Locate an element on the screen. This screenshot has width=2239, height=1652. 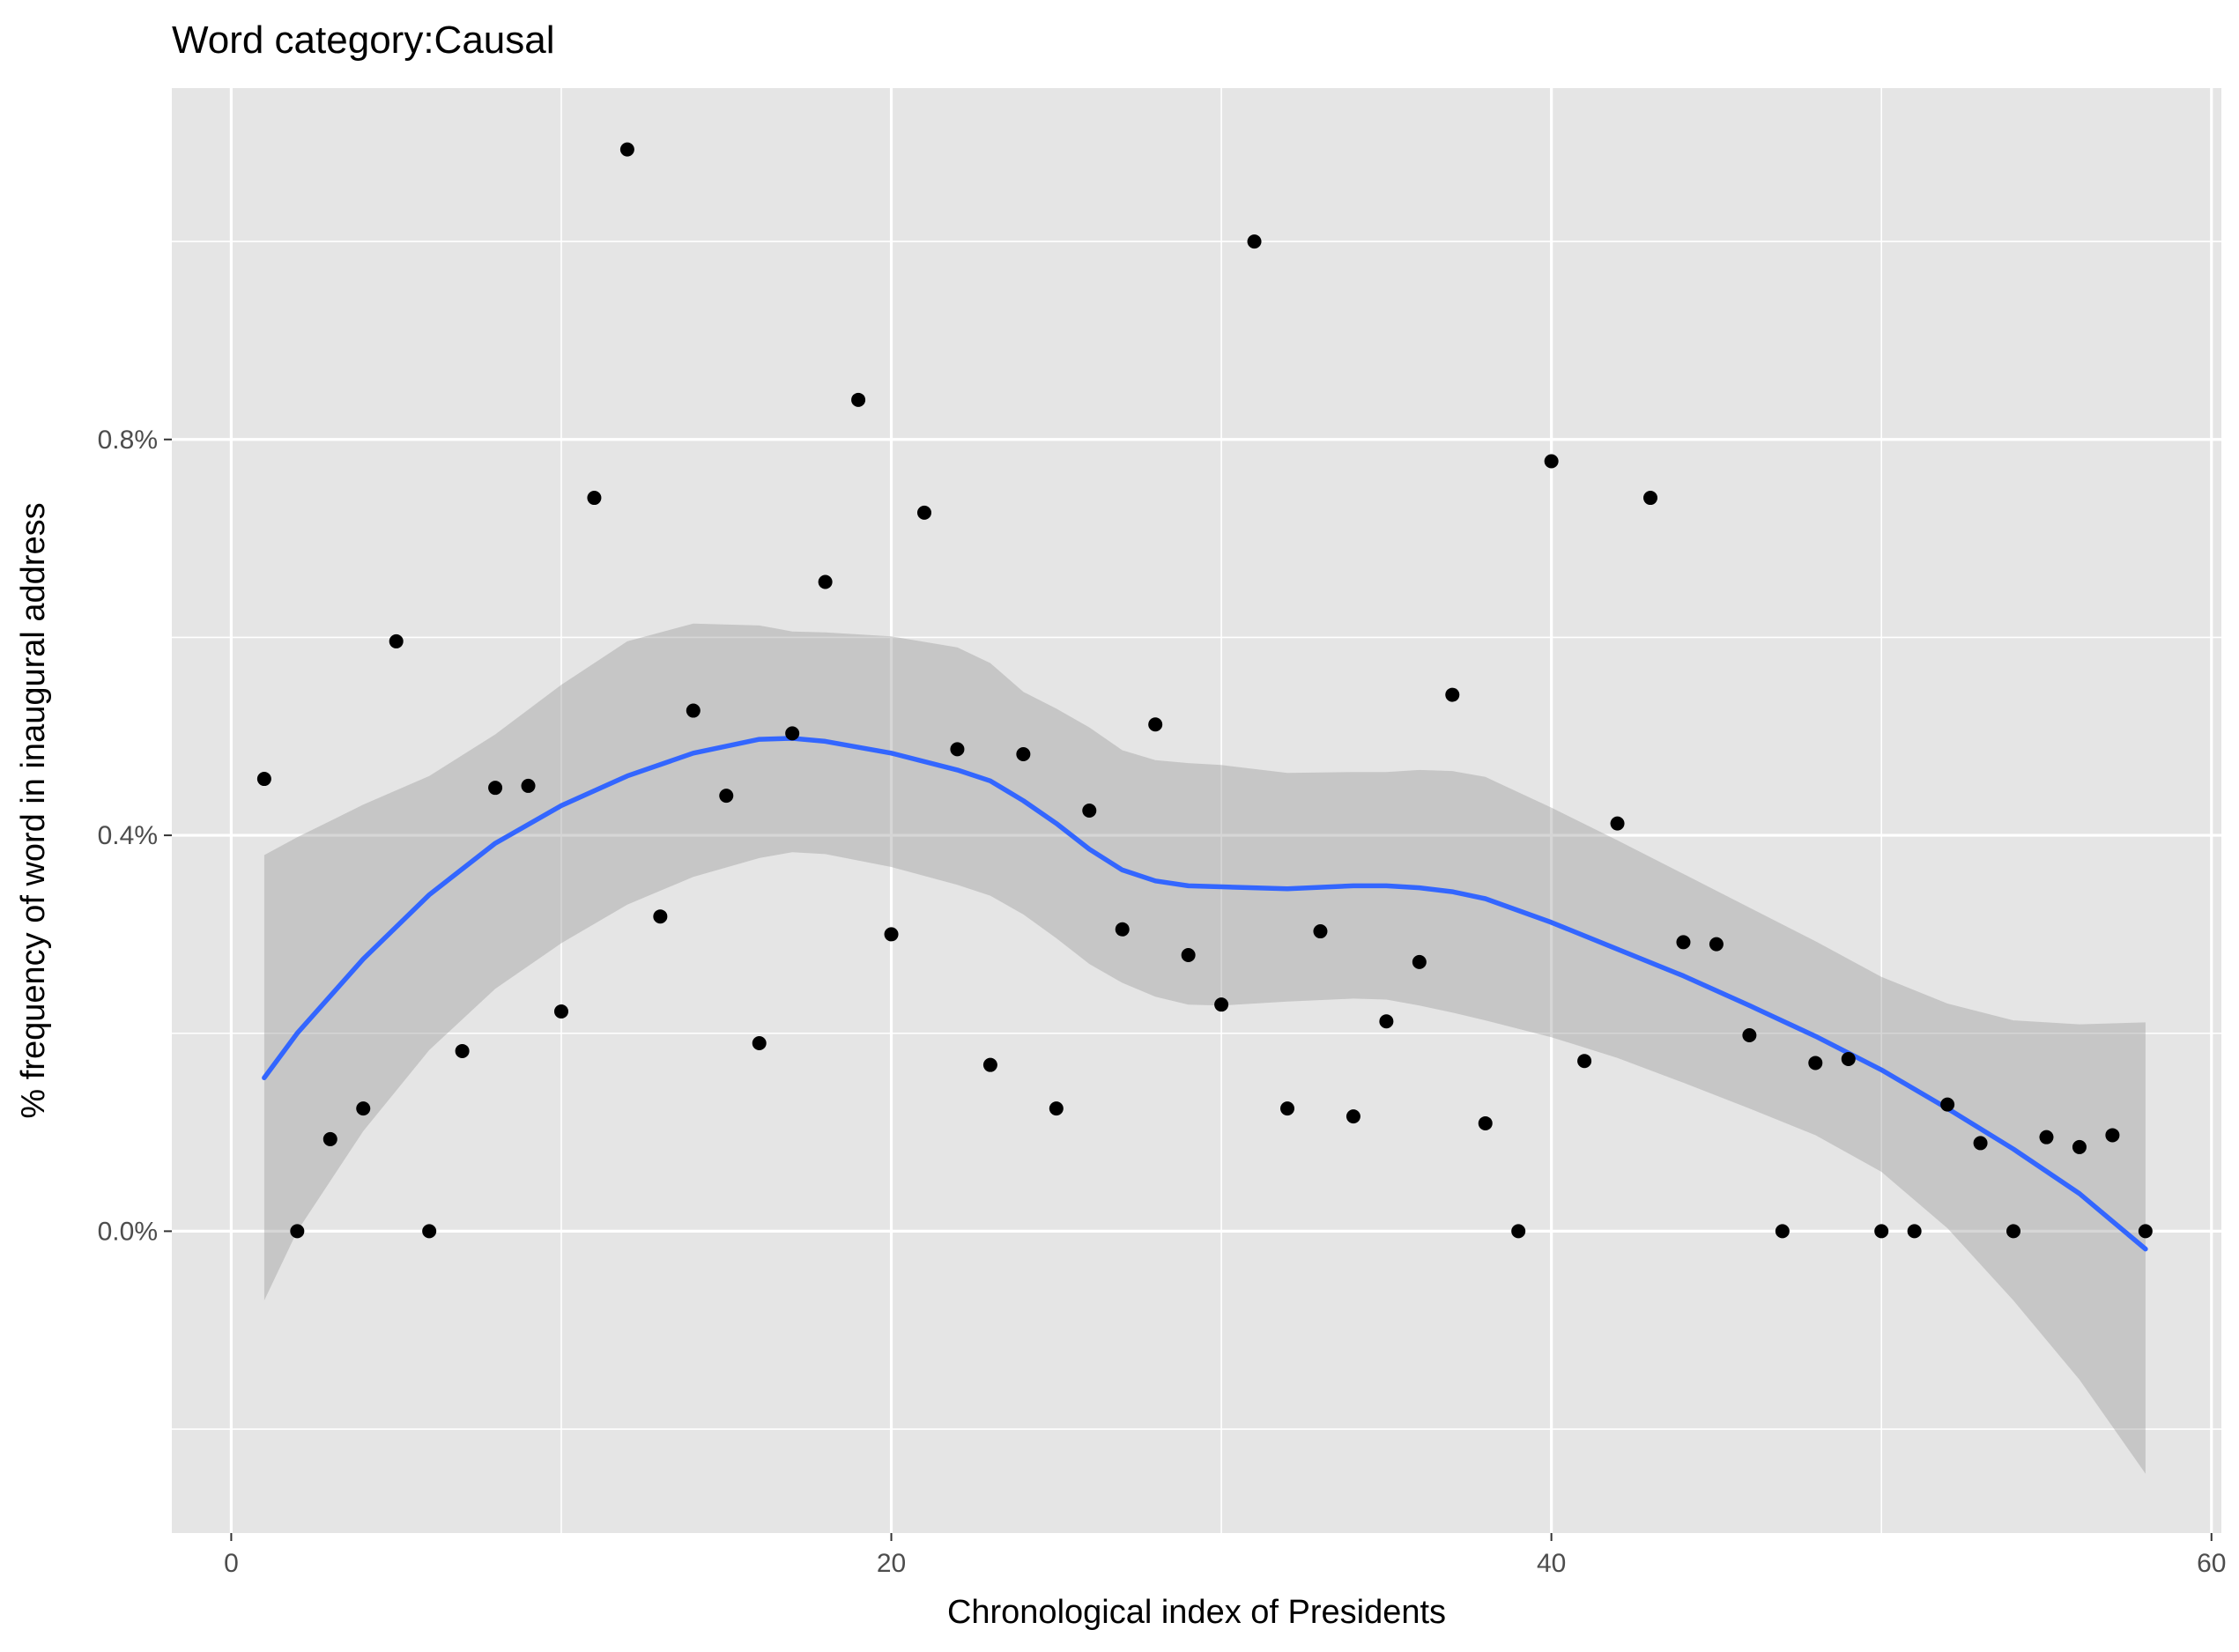
x-tick-label: 40 is located at coordinates (1551, 1563).